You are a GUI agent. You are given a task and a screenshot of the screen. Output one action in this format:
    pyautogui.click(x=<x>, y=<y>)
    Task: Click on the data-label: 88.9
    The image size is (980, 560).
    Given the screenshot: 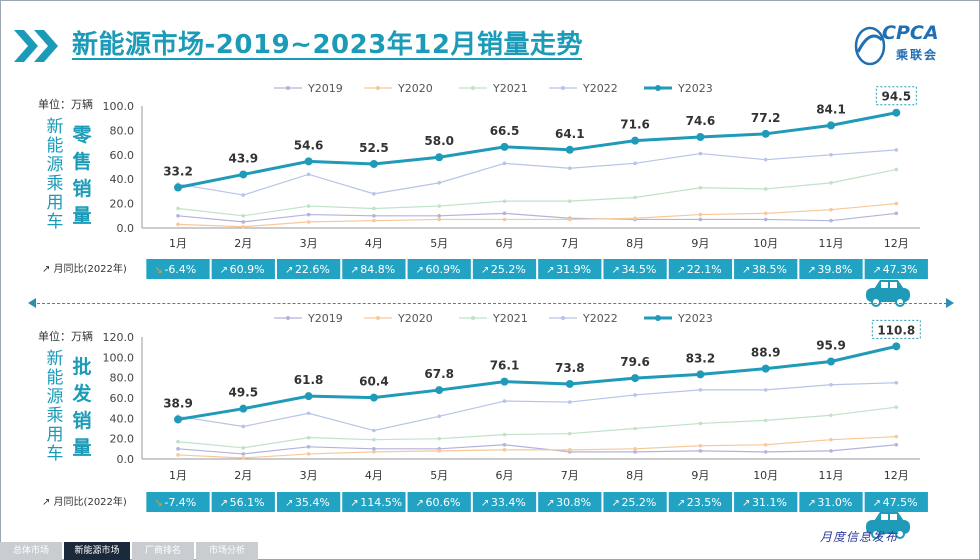 What is the action you would take?
    pyautogui.click(x=766, y=353)
    